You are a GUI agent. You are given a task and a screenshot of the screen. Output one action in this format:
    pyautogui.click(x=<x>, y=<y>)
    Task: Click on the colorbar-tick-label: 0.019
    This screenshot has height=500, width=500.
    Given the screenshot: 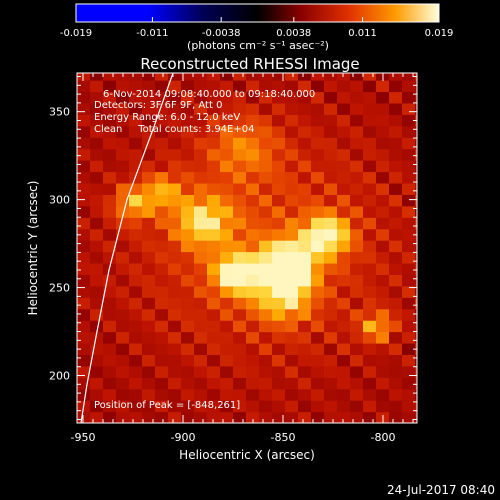 What is the action you would take?
    pyautogui.click(x=439, y=33)
    